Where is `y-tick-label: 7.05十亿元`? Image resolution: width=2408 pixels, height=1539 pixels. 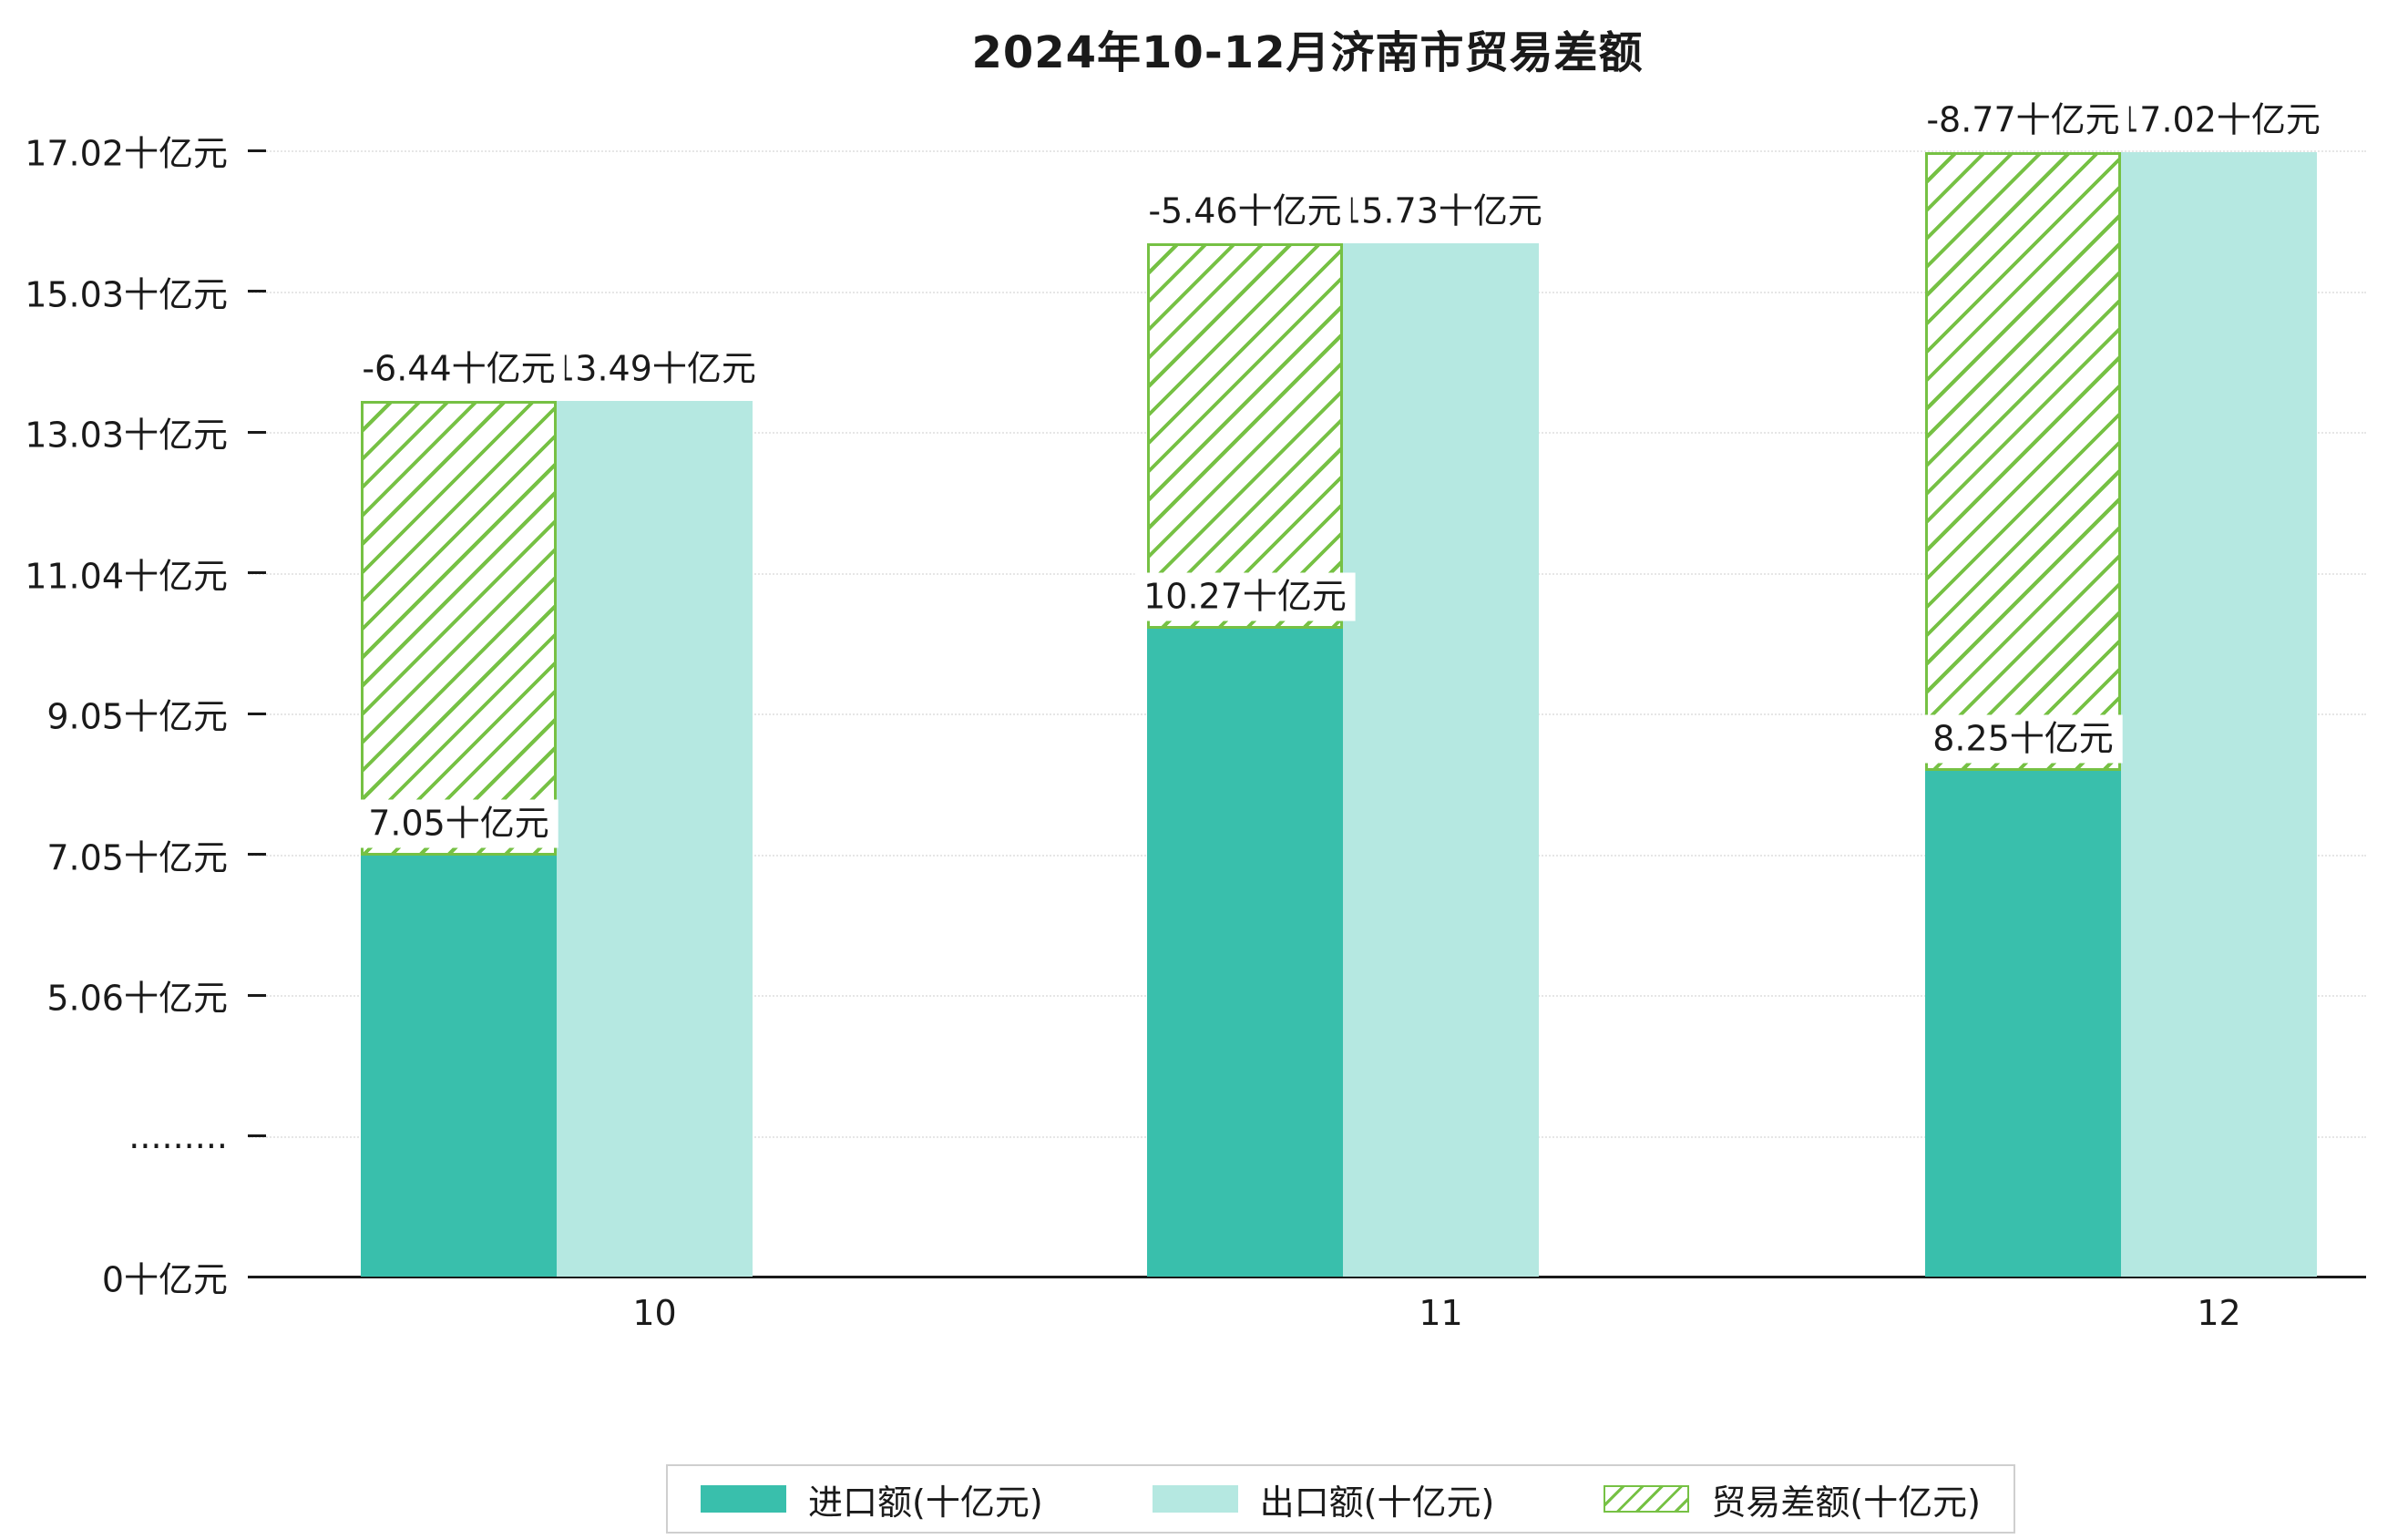
y-tick-label: 7.05十亿元 is located at coordinates (137, 857).